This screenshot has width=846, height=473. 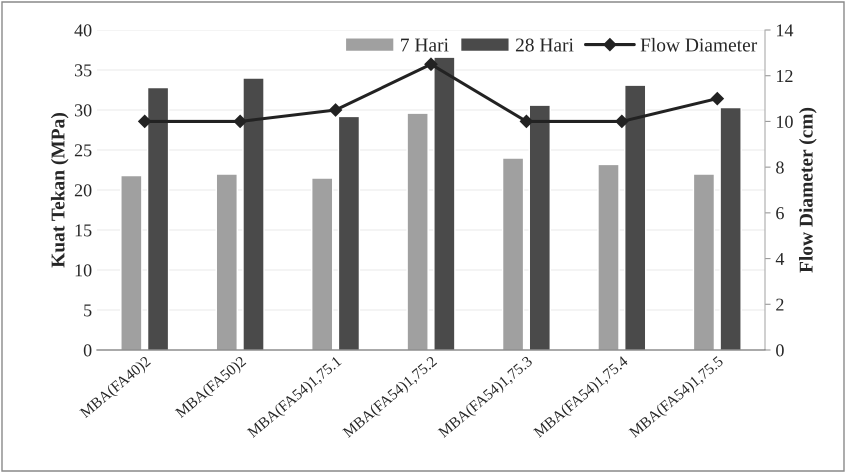 I want to click on y2-tick-label: 10, so click(x=785, y=122).